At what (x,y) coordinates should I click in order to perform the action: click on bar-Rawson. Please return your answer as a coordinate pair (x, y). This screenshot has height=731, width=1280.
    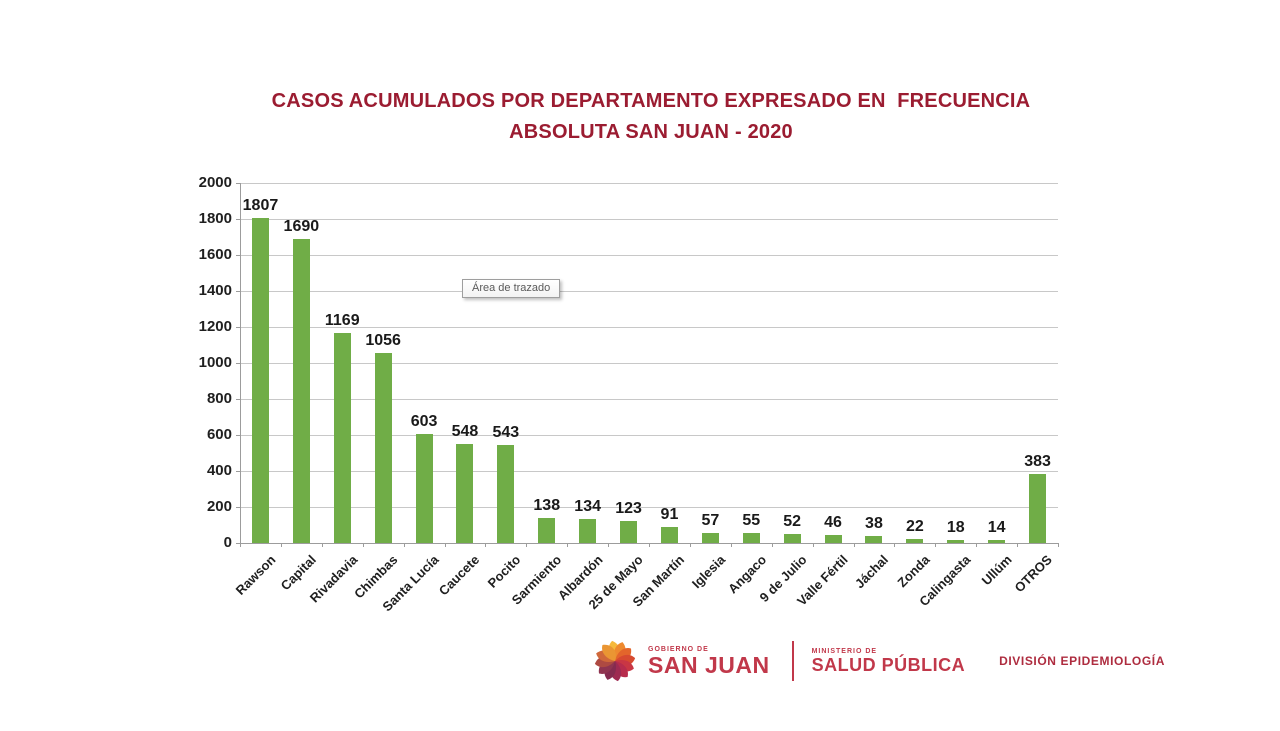
    Looking at the image, I should click on (260, 380).